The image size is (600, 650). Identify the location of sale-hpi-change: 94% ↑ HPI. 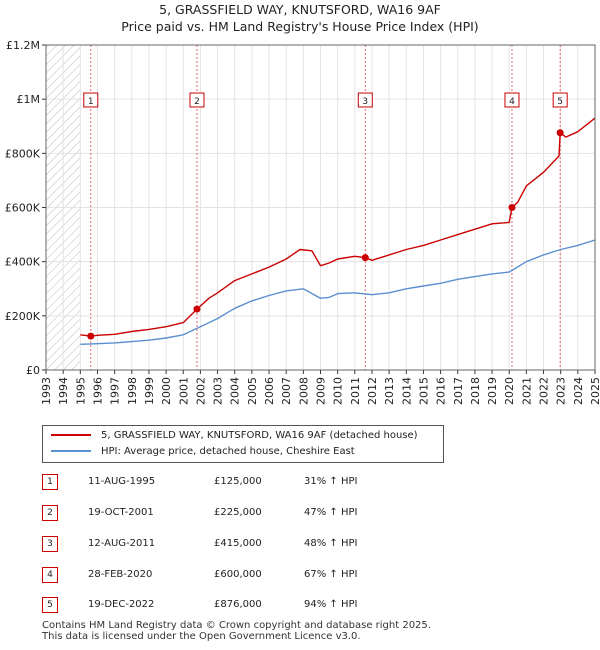
(331, 604).